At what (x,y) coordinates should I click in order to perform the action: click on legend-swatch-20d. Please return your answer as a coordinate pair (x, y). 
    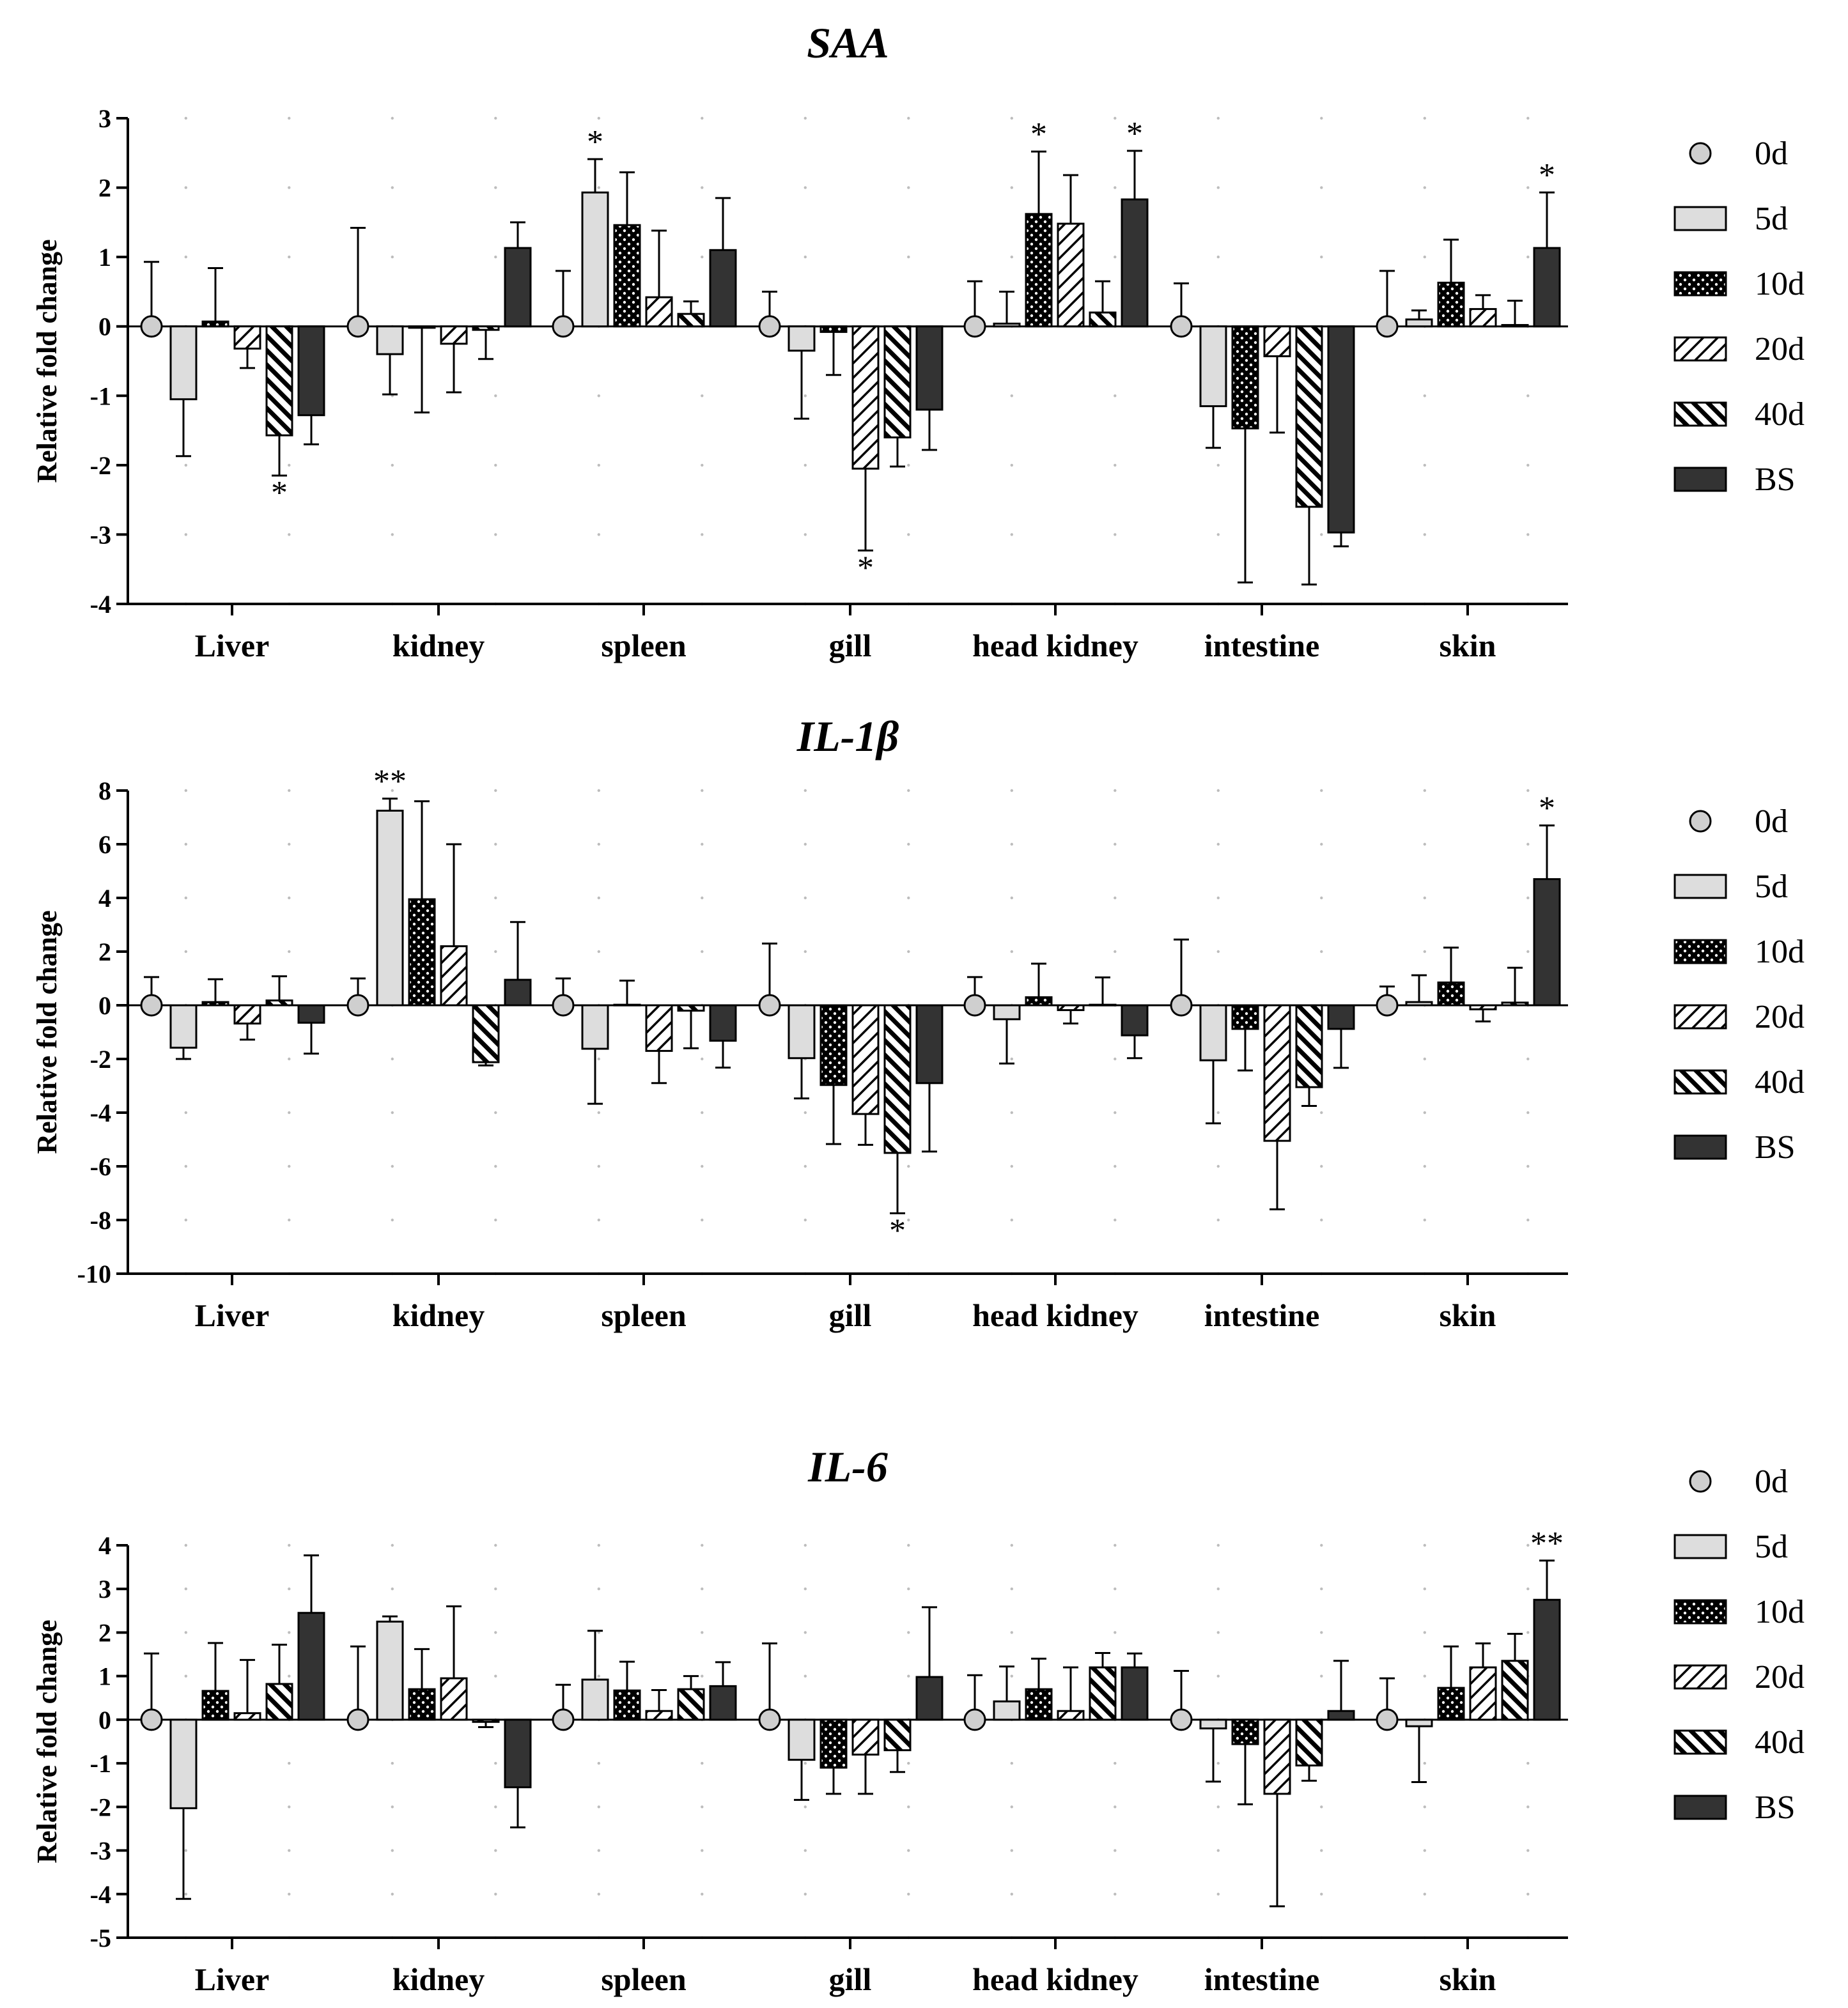
    Looking at the image, I should click on (1700, 349).